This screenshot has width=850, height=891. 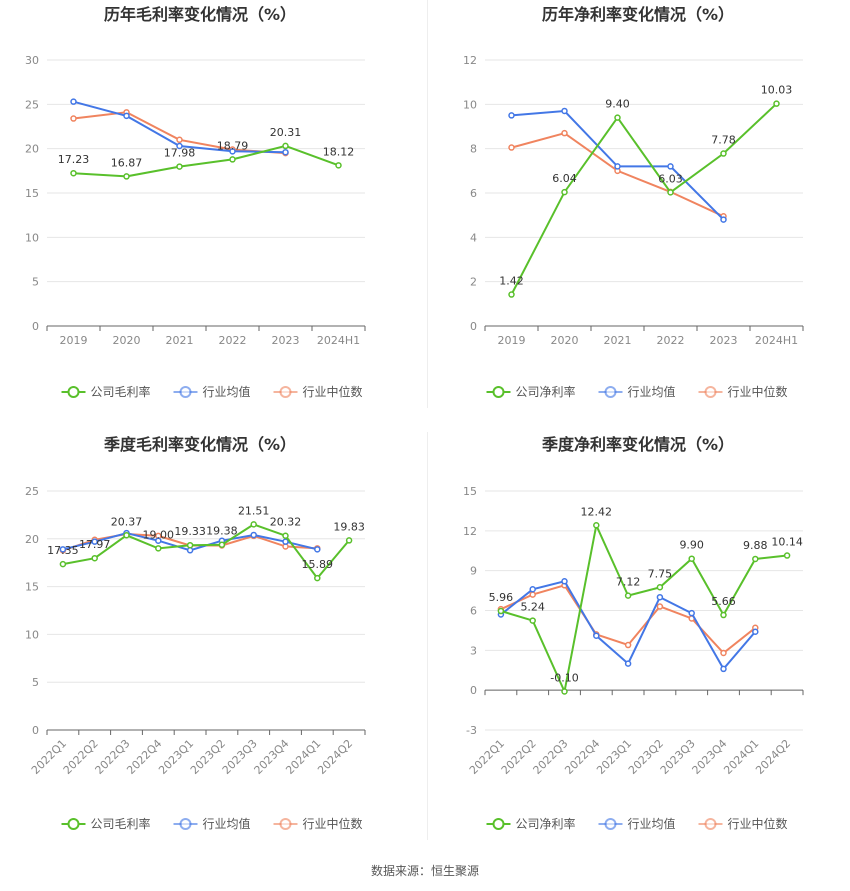 I want to click on y-tick-label: 8, so click(x=473, y=149).